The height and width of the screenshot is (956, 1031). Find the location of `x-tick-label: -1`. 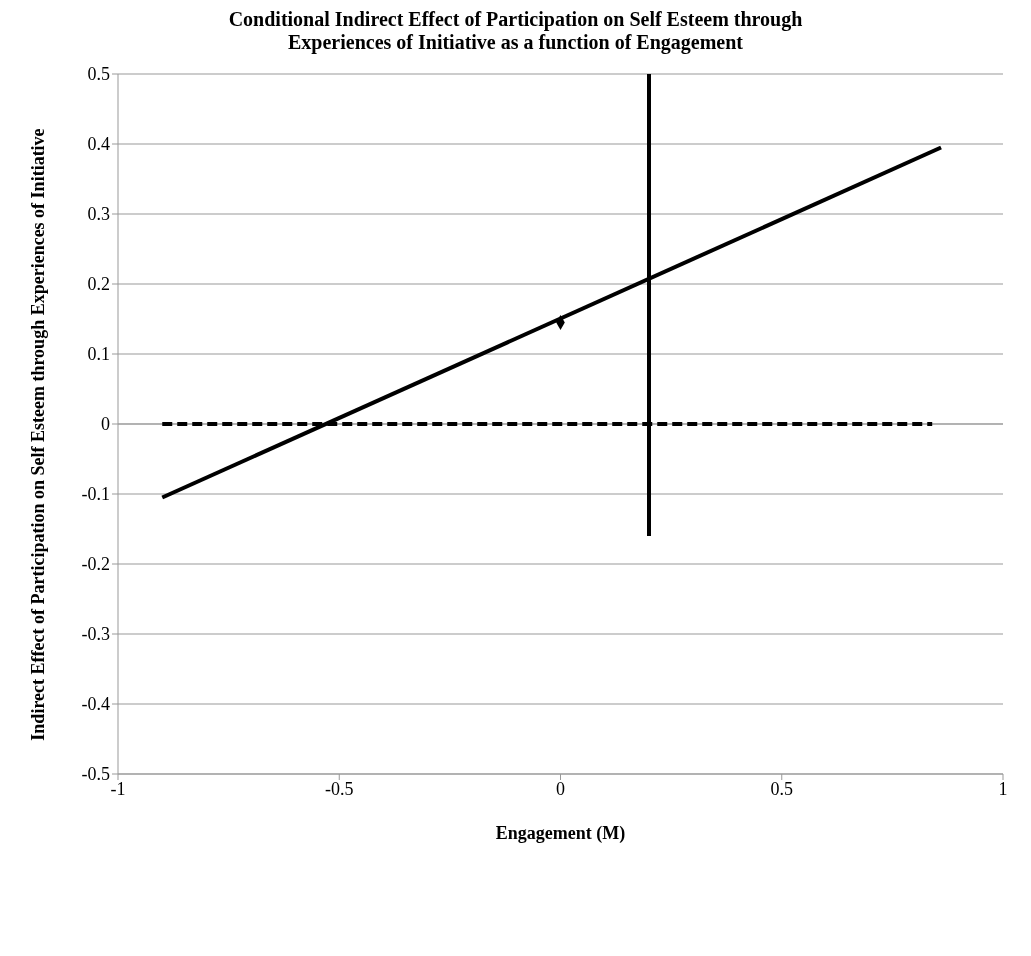

x-tick-label: -1 is located at coordinates (118, 788).